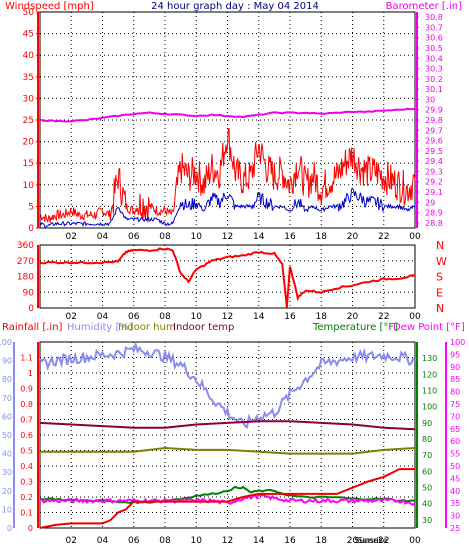  I want to click on humidity-y-tick-label: 40, so click(7, 454).